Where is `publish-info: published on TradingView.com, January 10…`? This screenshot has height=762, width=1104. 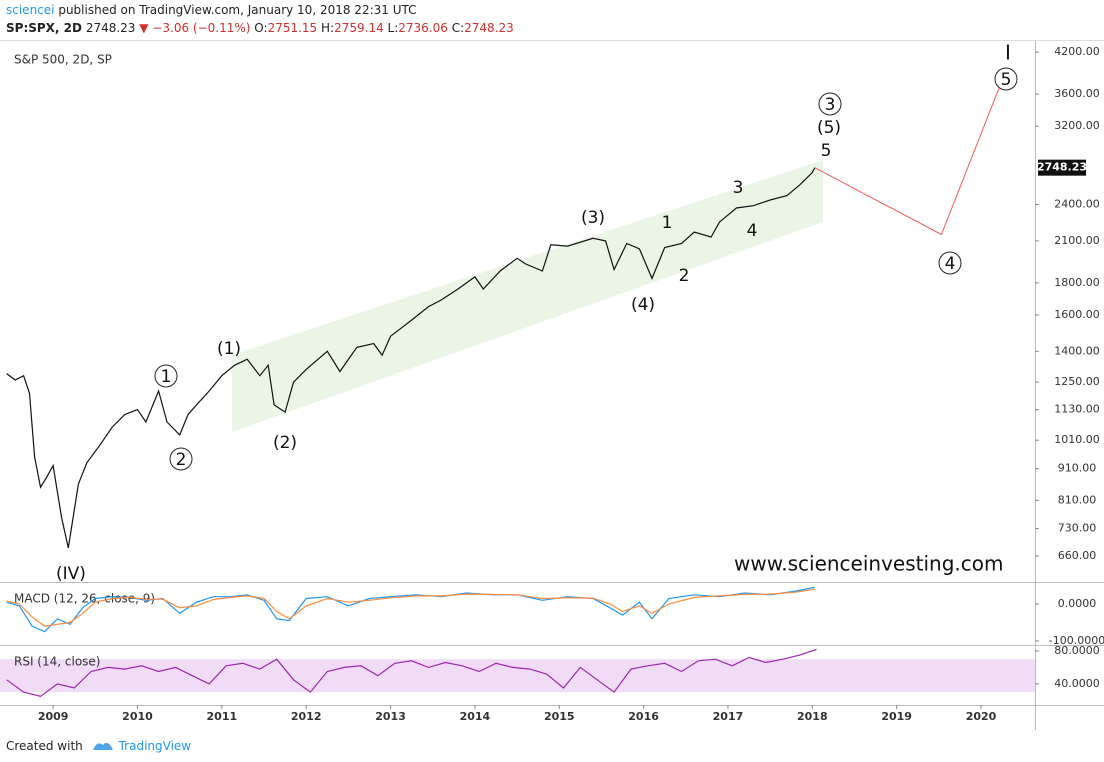 publish-info: published on TradingView.com, January 10… is located at coordinates (237, 10).